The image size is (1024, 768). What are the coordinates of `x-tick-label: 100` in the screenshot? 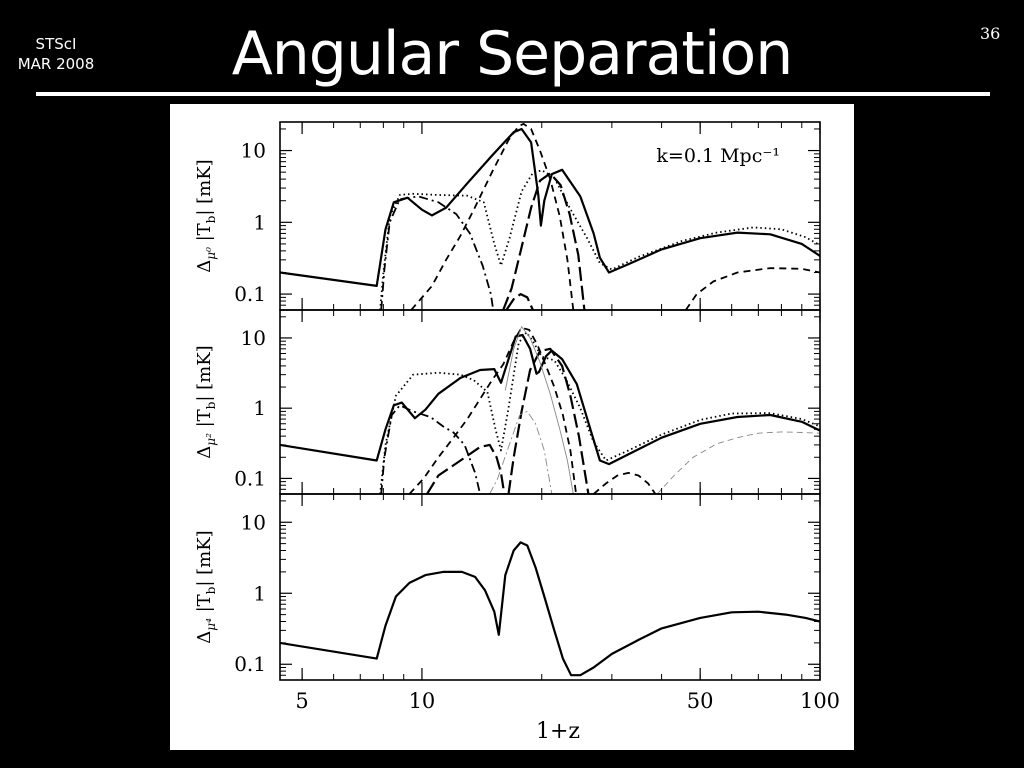 It's located at (820, 701).